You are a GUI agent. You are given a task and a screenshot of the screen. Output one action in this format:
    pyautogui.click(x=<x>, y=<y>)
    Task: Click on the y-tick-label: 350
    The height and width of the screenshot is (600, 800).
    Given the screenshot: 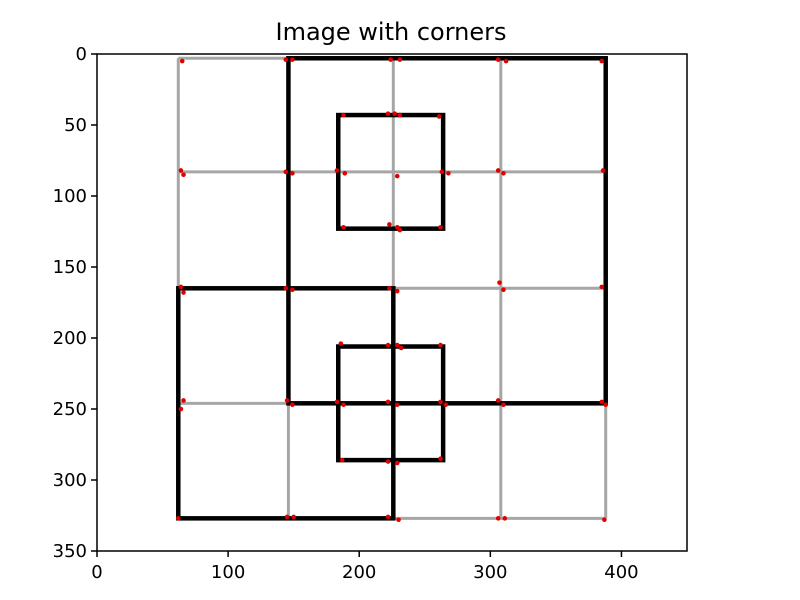 What is the action you would take?
    pyautogui.click(x=70, y=551)
    